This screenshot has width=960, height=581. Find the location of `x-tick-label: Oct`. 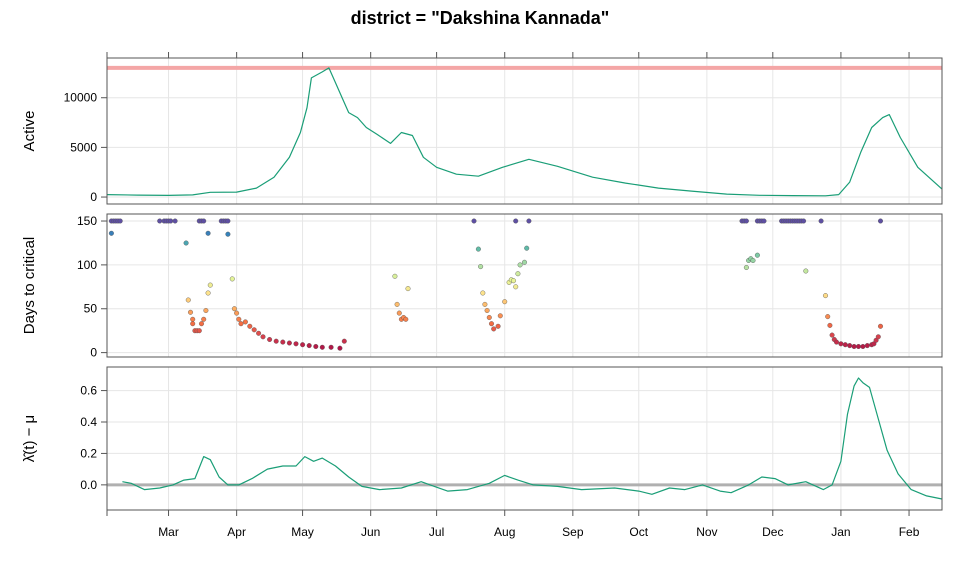

x-tick-label: Oct is located at coordinates (638, 532).